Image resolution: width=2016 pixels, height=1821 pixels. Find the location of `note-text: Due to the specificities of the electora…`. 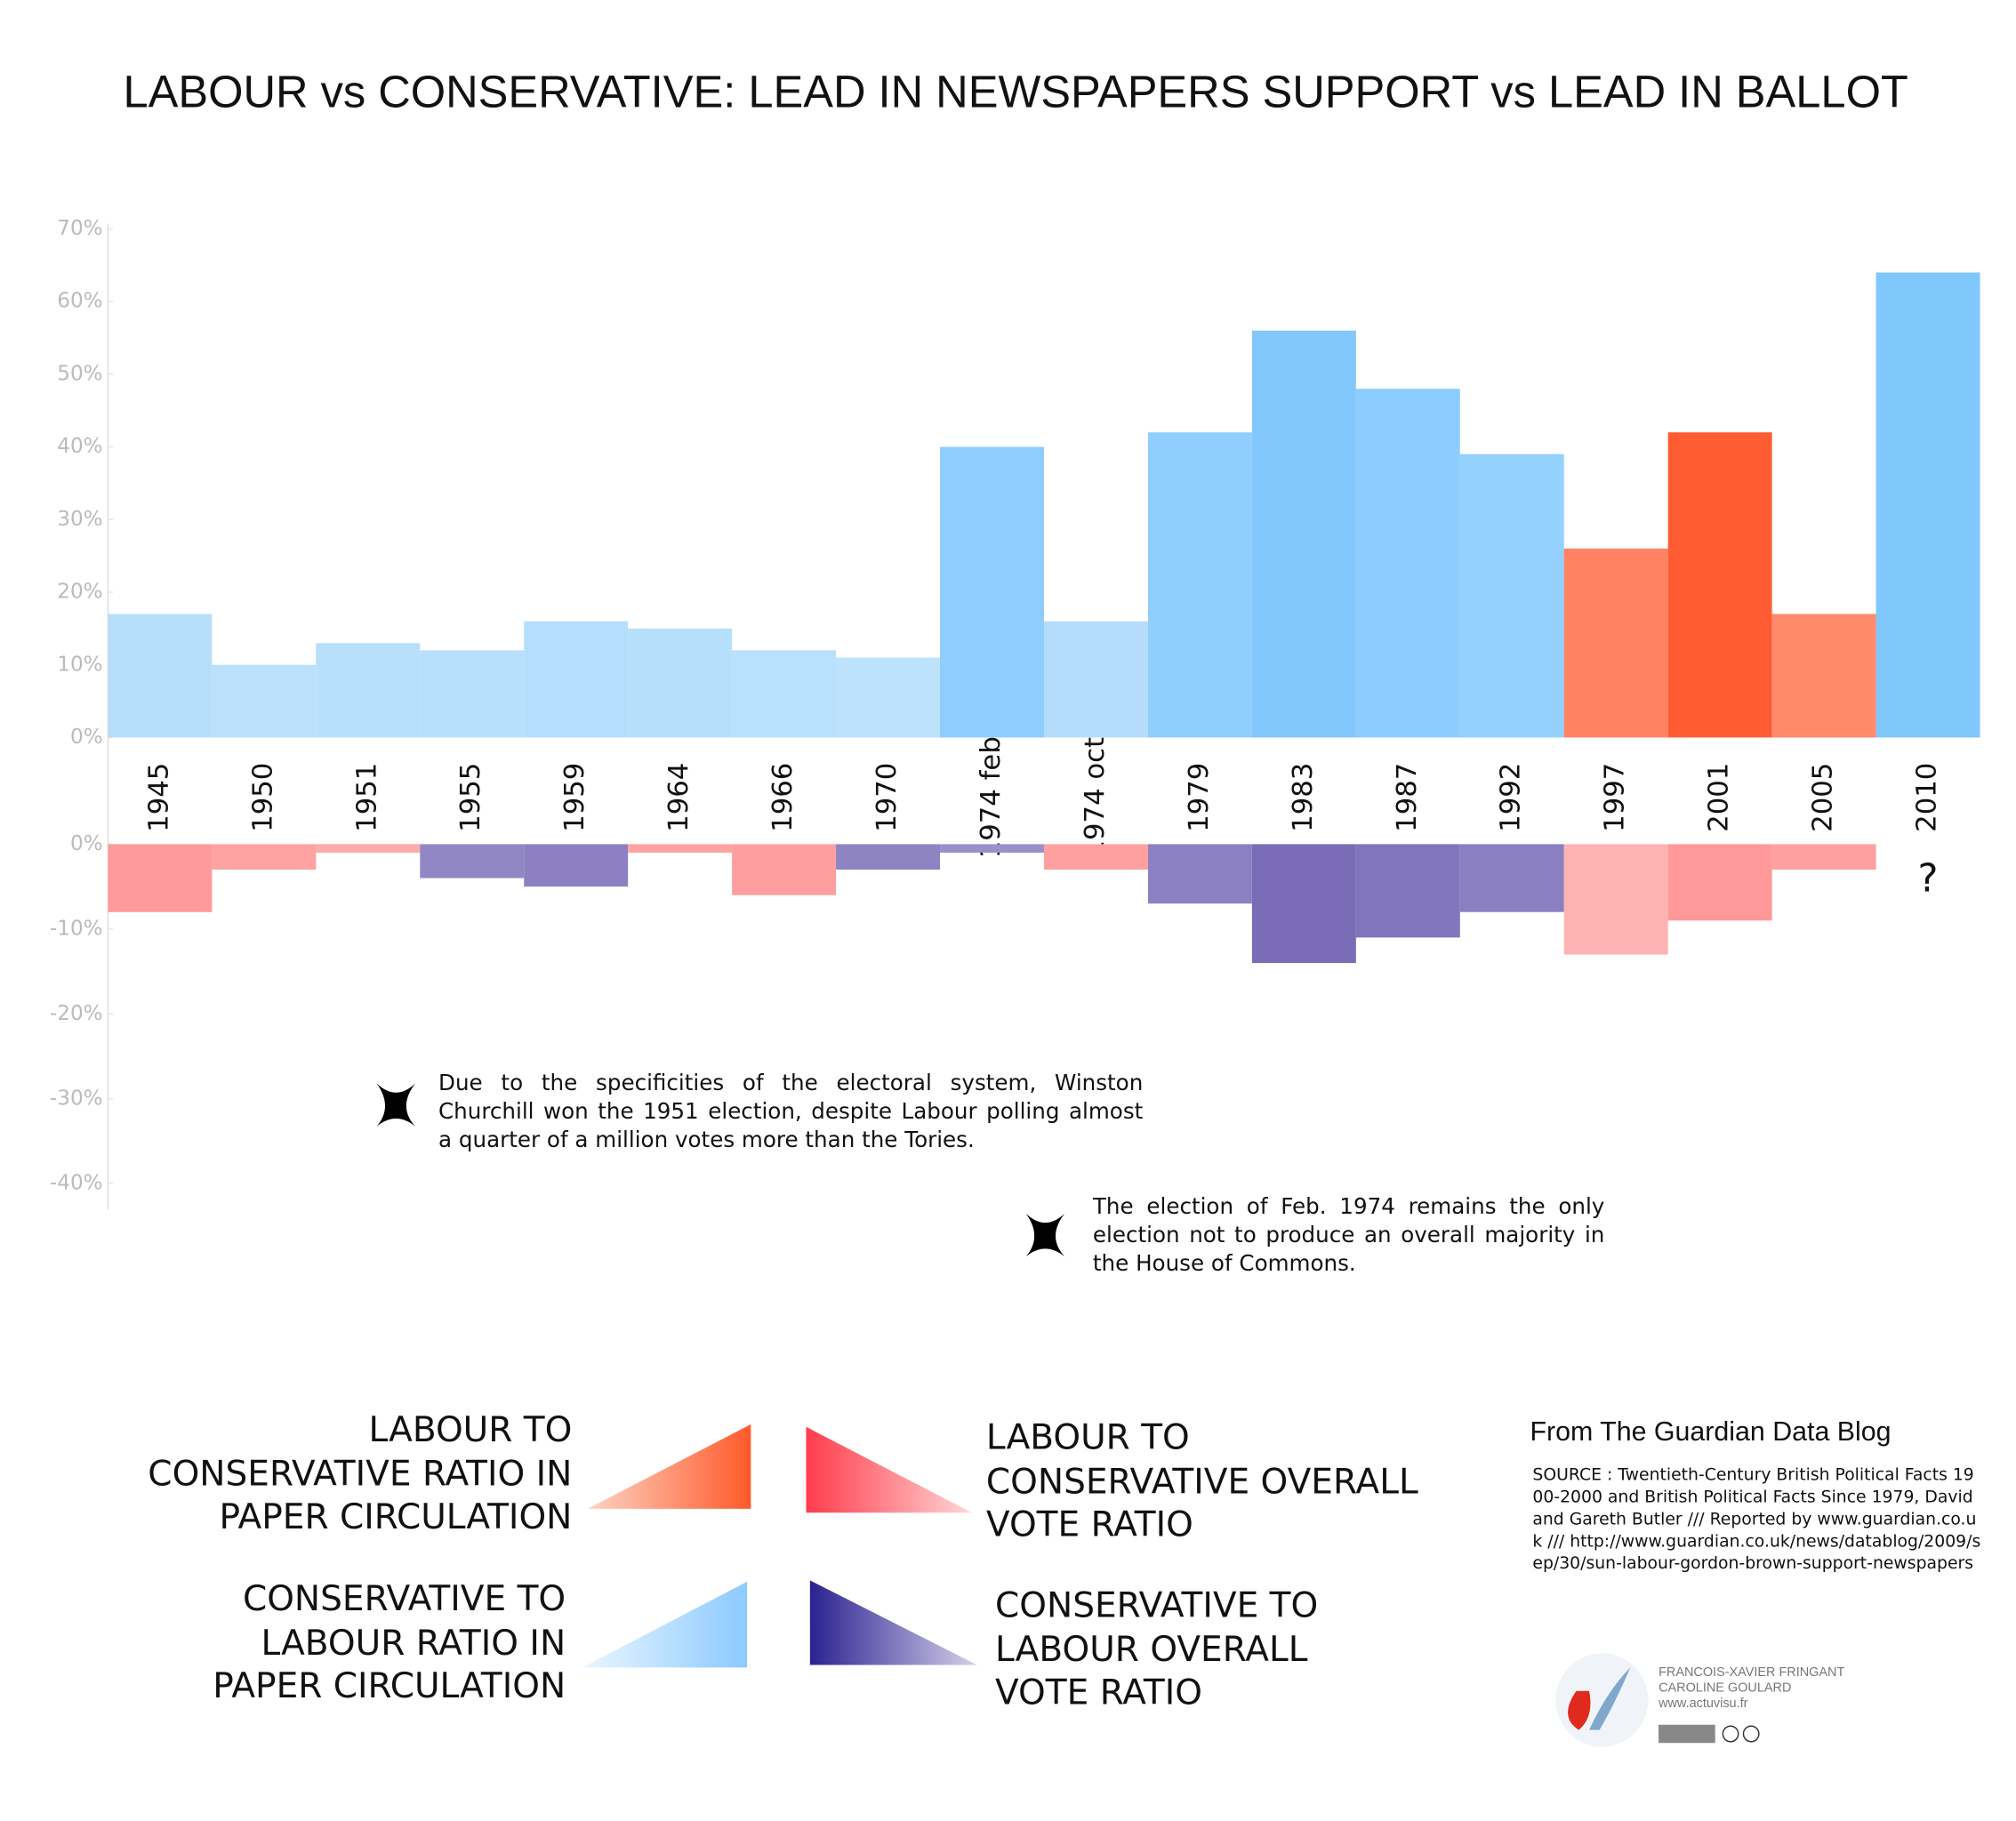

note-text: Due to the specificities of the electora… is located at coordinates (791, 1112).